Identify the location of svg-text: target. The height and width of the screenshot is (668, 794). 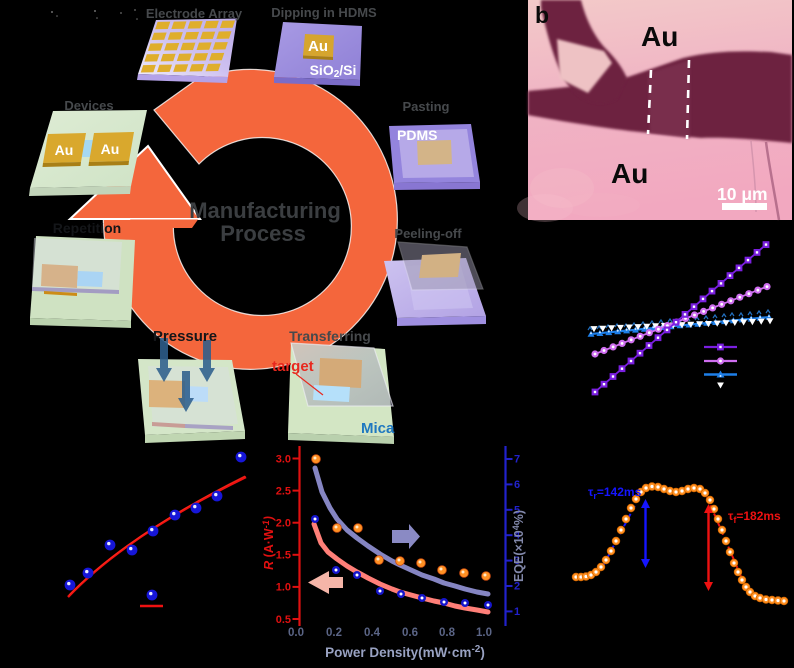
(293, 366).